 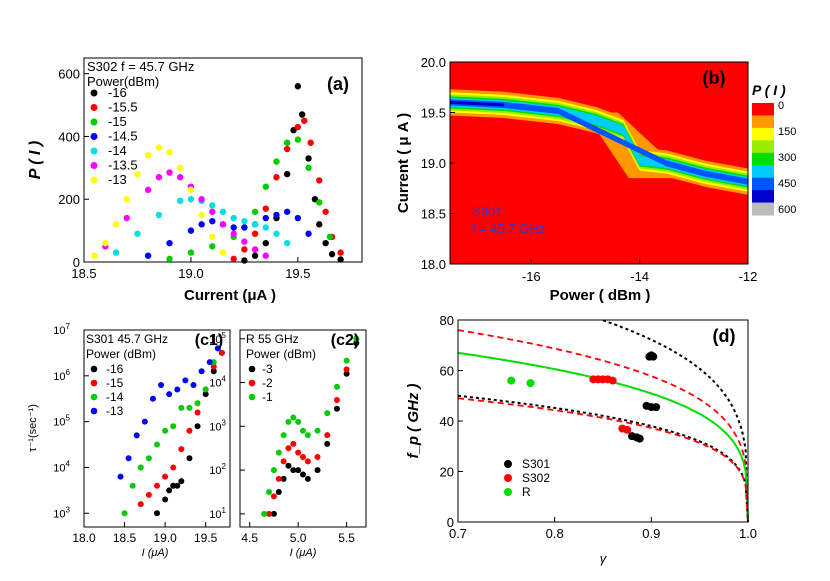 I want to click on panel-d-ylabel: f_p ( GHz ), so click(x=413, y=421).